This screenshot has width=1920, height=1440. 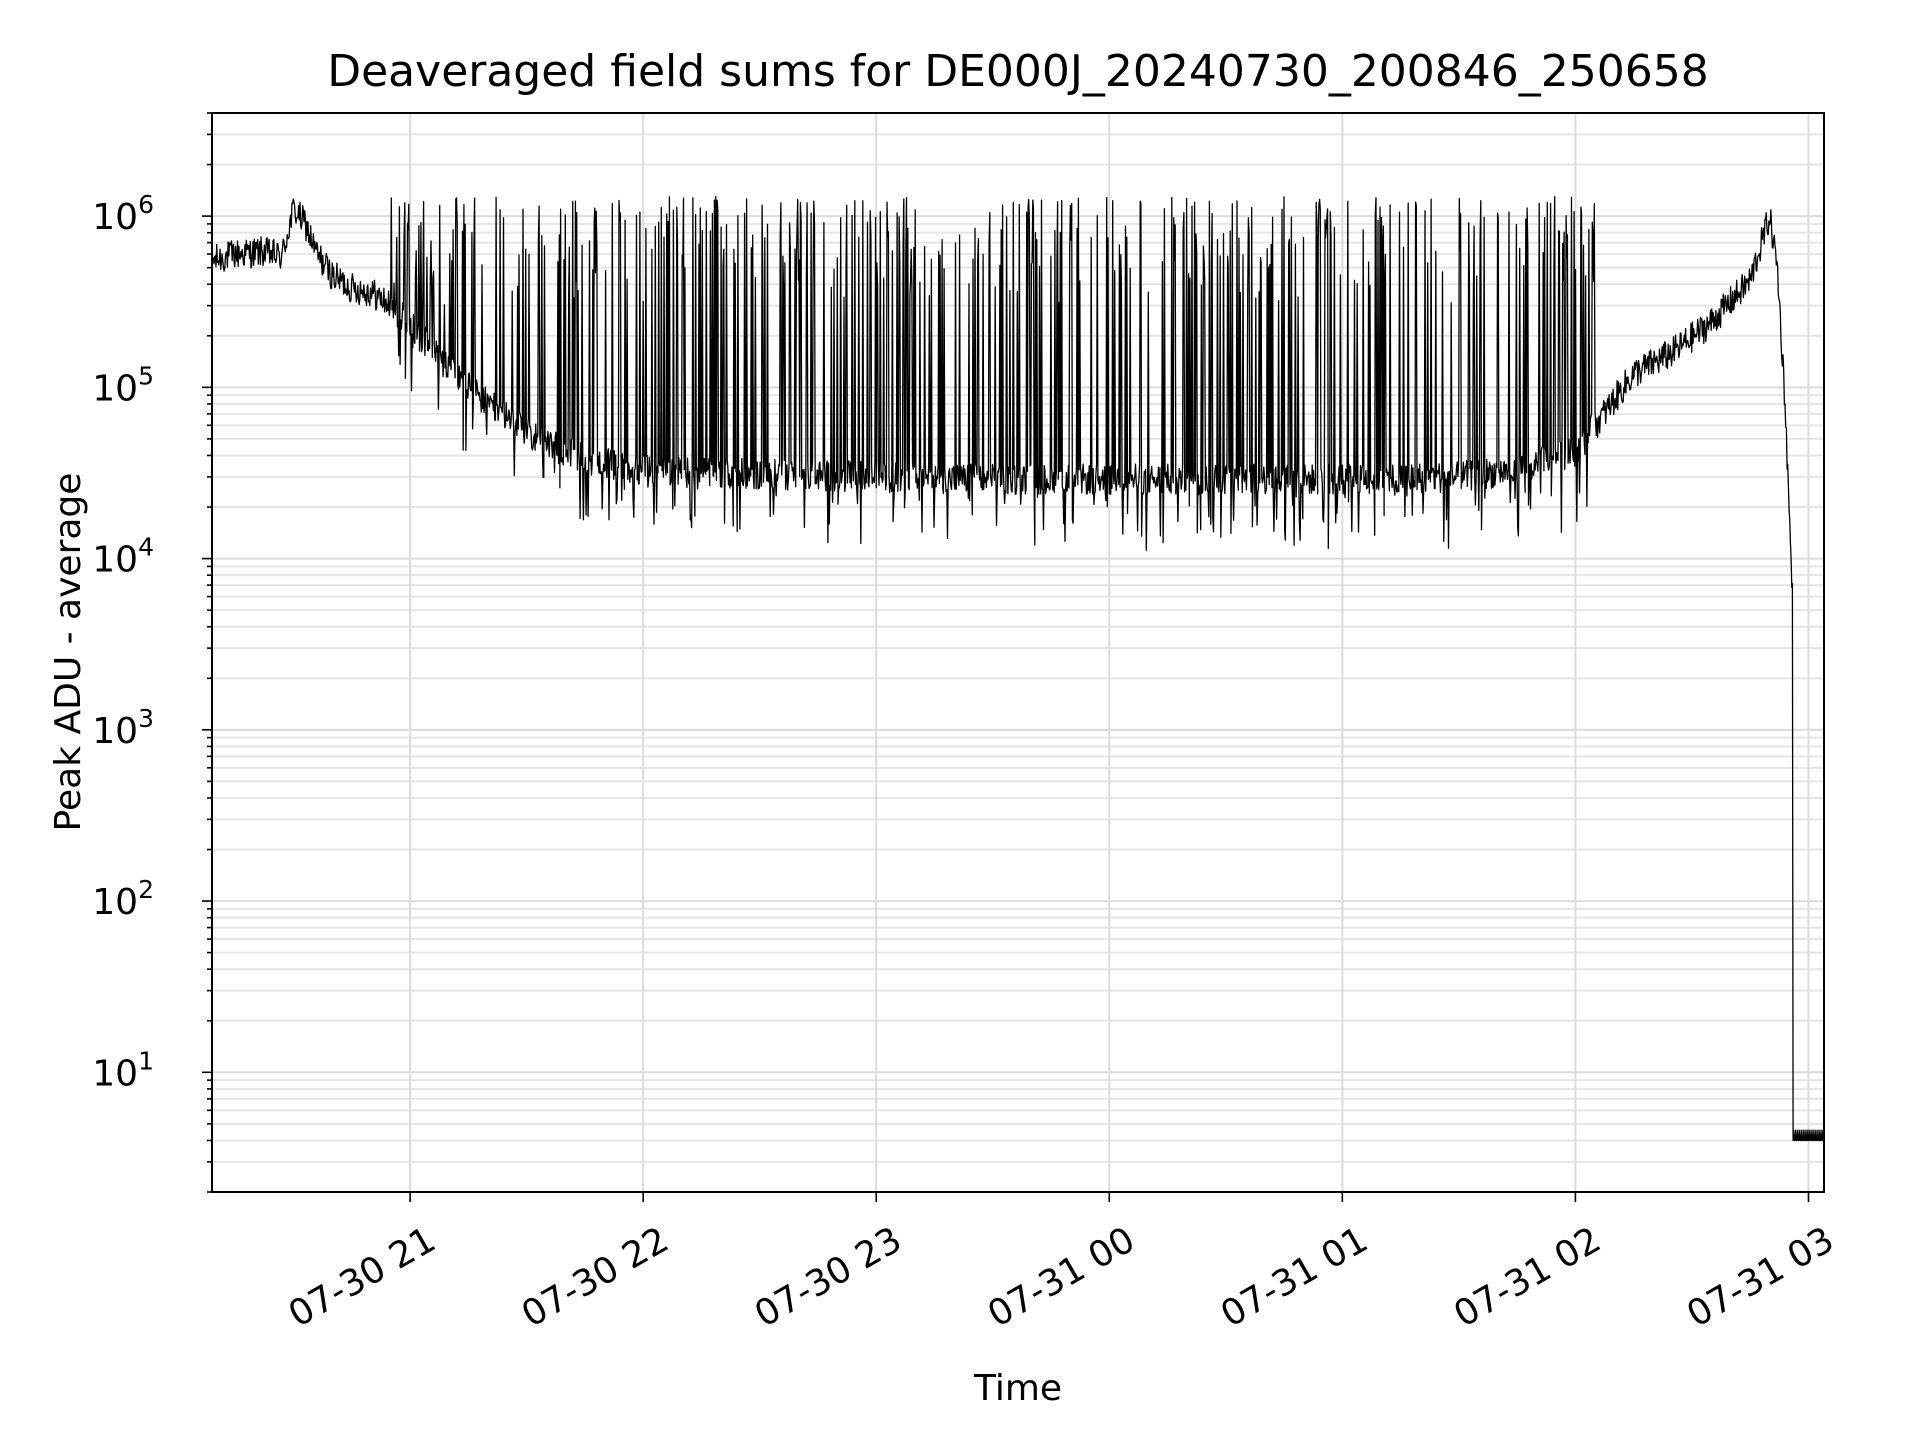 I want to click on y-tick-label: 10⁵, so click(x=123, y=385).